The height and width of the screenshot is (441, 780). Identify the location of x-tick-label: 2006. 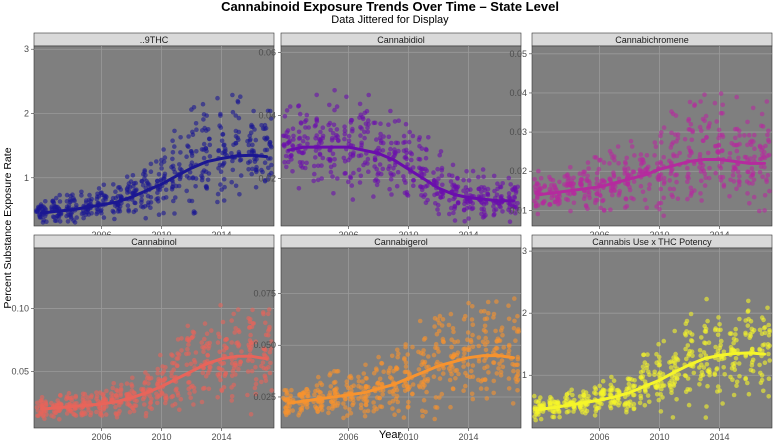
(599, 436).